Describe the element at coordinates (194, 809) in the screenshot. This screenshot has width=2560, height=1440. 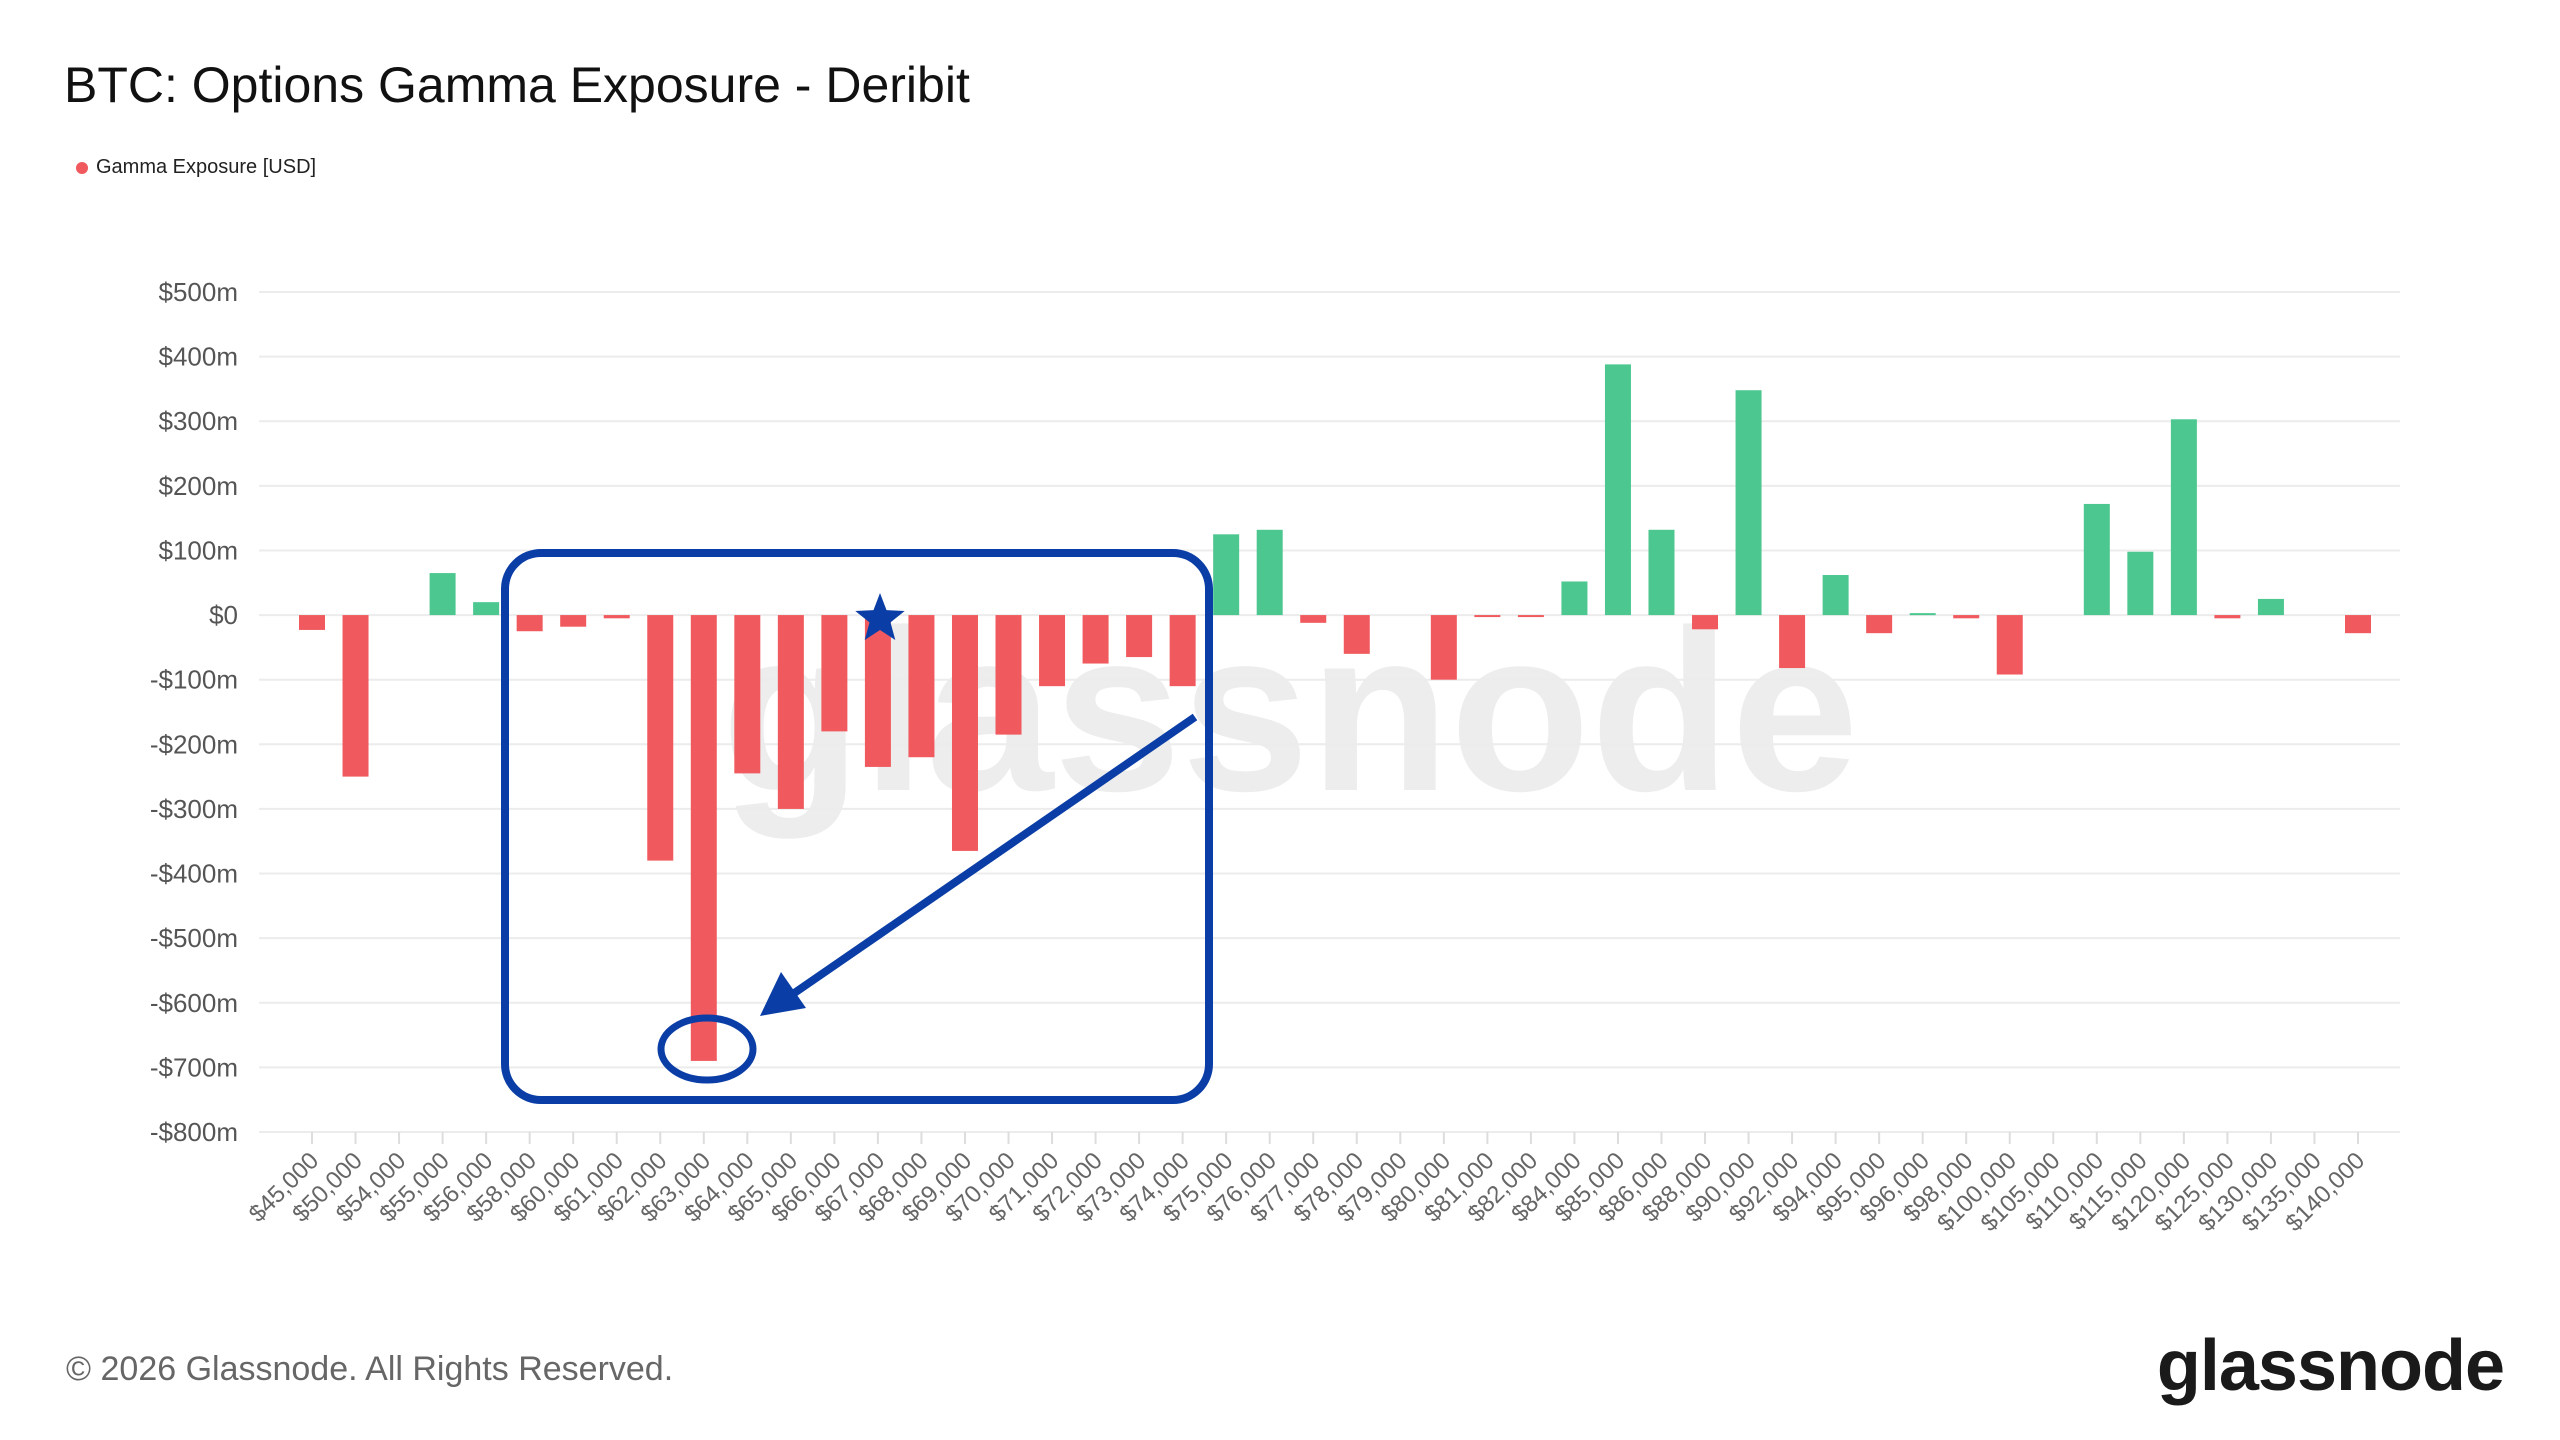
I see `y-tick-label: -$300m` at that location.